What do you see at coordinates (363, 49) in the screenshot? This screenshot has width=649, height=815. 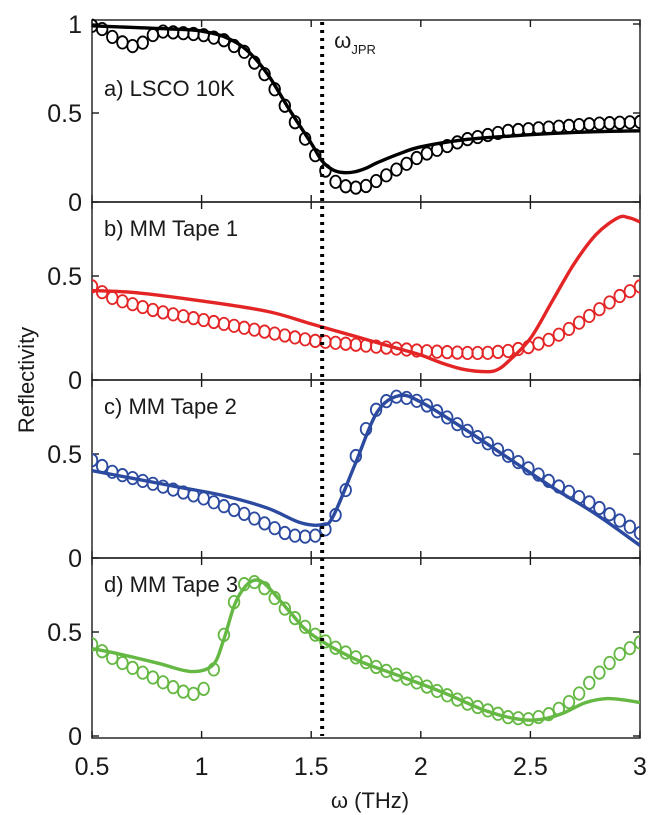 I see `jpr-subscript: JPR` at bounding box center [363, 49].